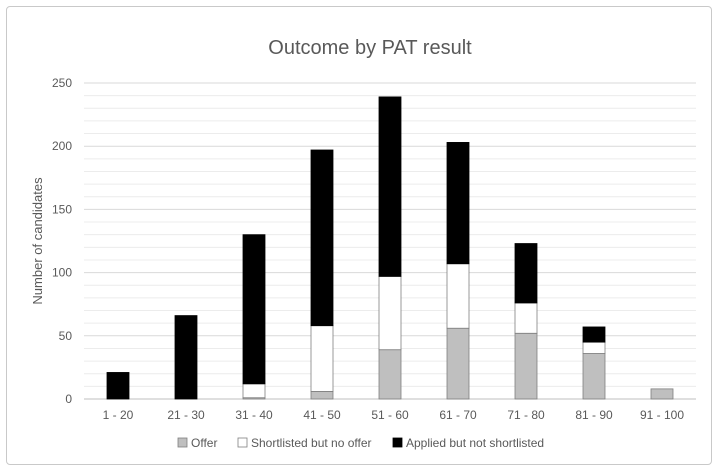 Image resolution: width=720 pixels, height=471 pixels. I want to click on y-tick-label: 150, so click(62, 209).